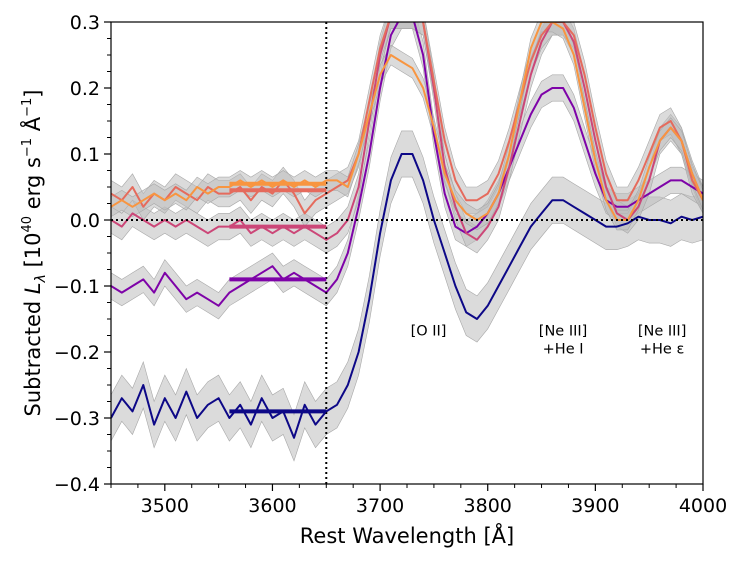  Describe the element at coordinates (77, 419) in the screenshot. I see `y-tick-label: −0.3` at that location.